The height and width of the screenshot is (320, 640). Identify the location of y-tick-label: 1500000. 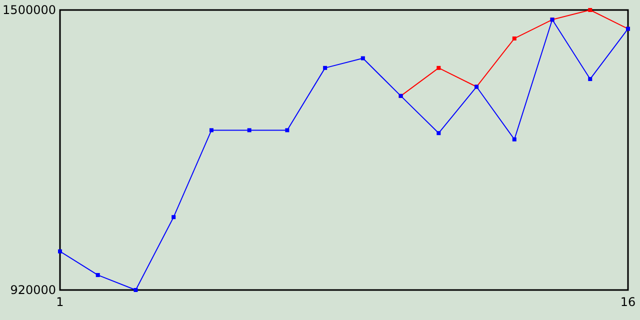
(29, 10).